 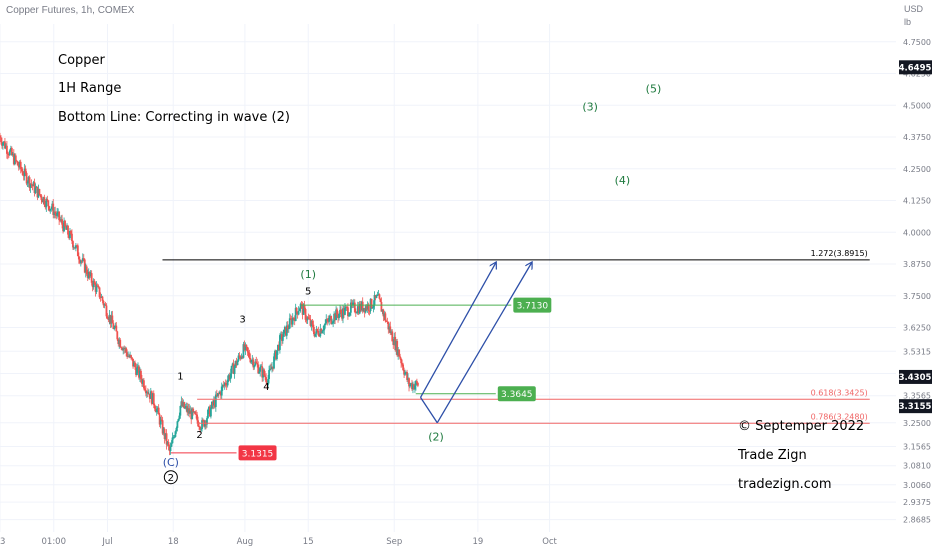 I want to click on axis-unit-currency: USD, so click(x=914, y=9).